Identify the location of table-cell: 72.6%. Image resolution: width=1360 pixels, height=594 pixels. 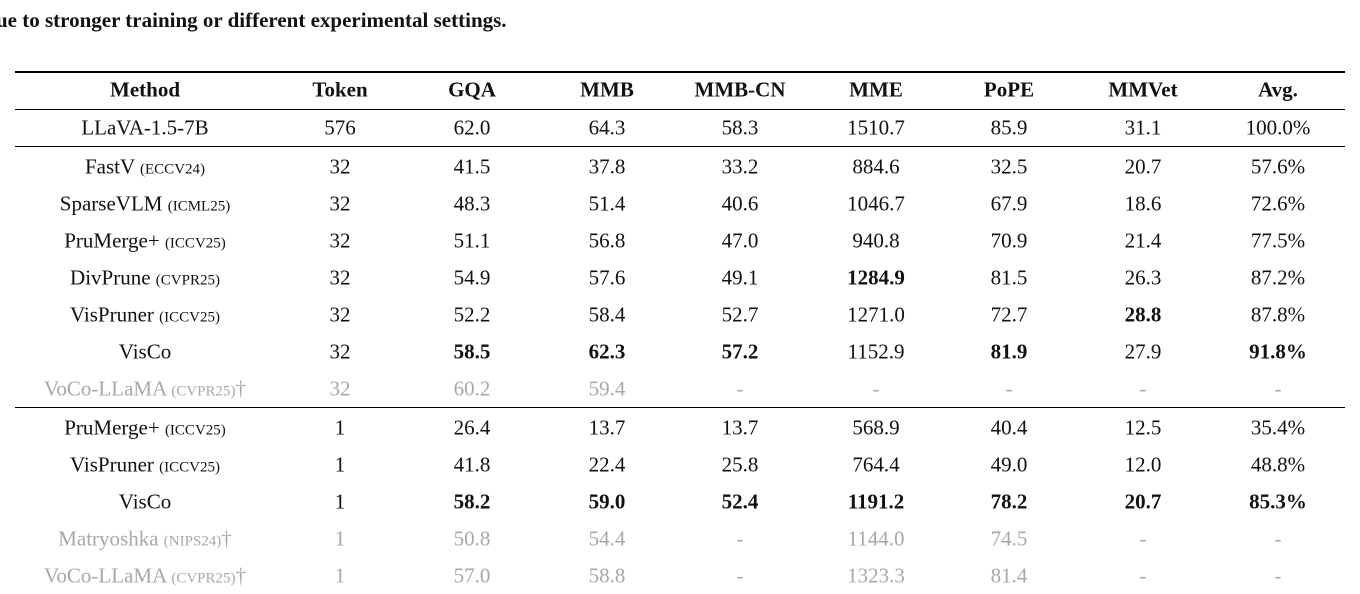
(1278, 203).